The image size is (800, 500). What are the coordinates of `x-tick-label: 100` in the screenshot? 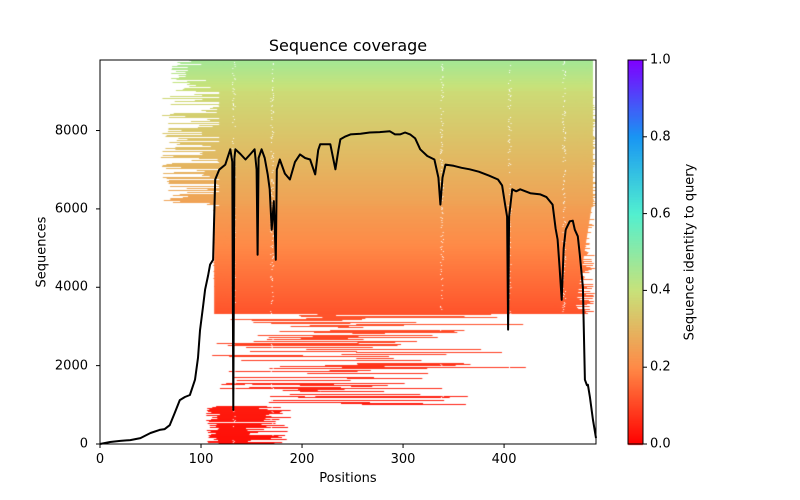 It's located at (201, 459).